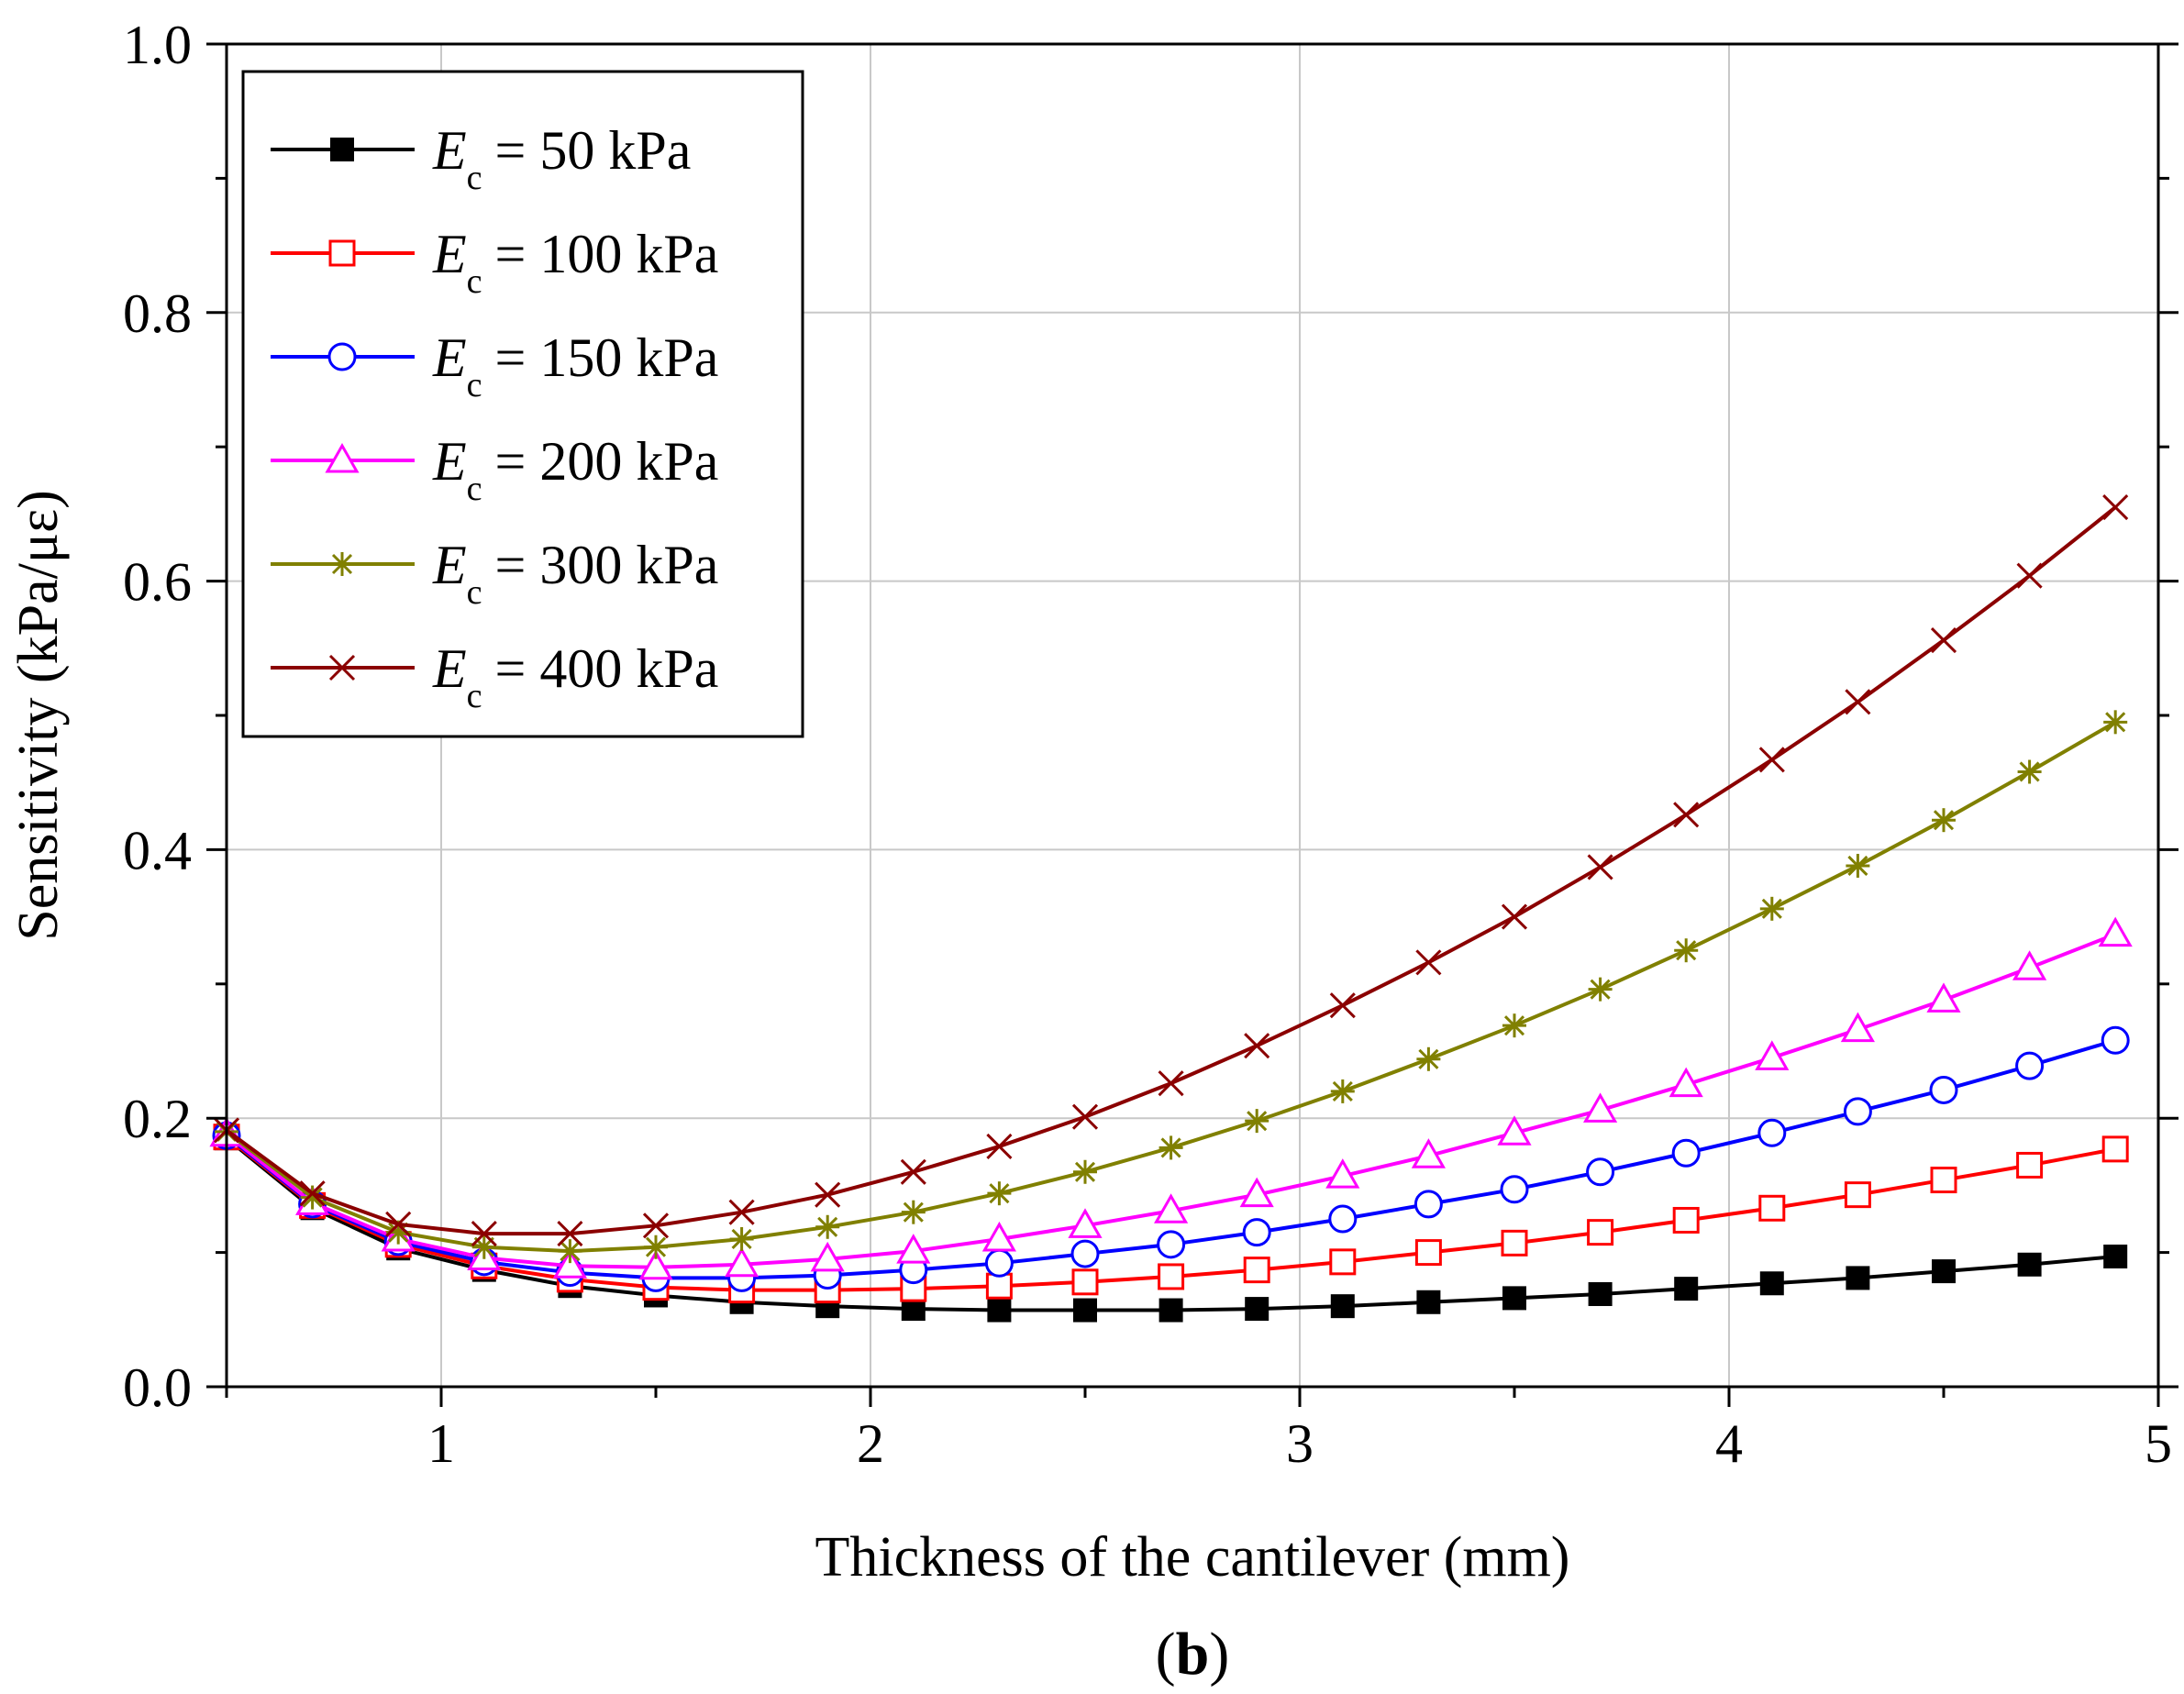  Describe the element at coordinates (157, 313) in the screenshot. I see `y-tick-label: 0.8` at that location.